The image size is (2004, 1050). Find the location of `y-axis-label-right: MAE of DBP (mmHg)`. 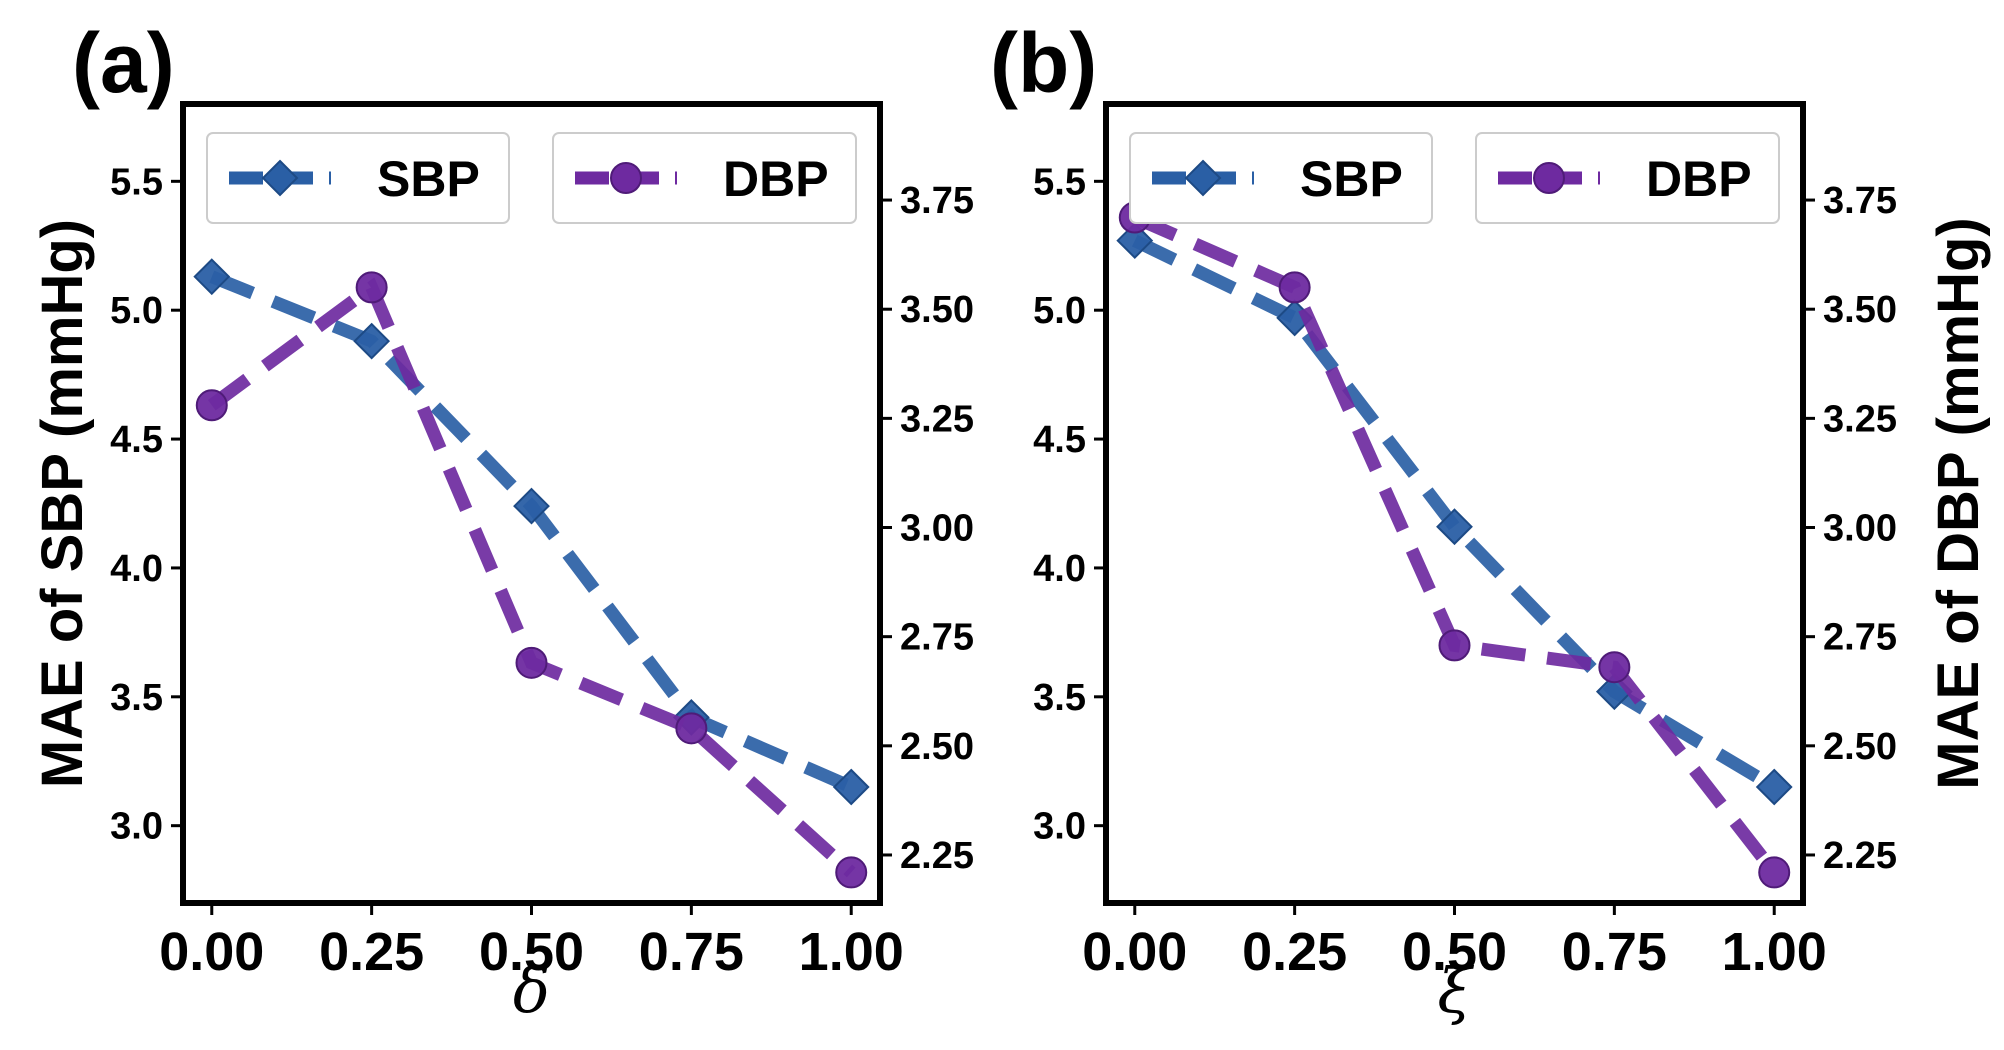

y-axis-label-right: MAE of DBP (mmHg) is located at coordinates (1958, 503).